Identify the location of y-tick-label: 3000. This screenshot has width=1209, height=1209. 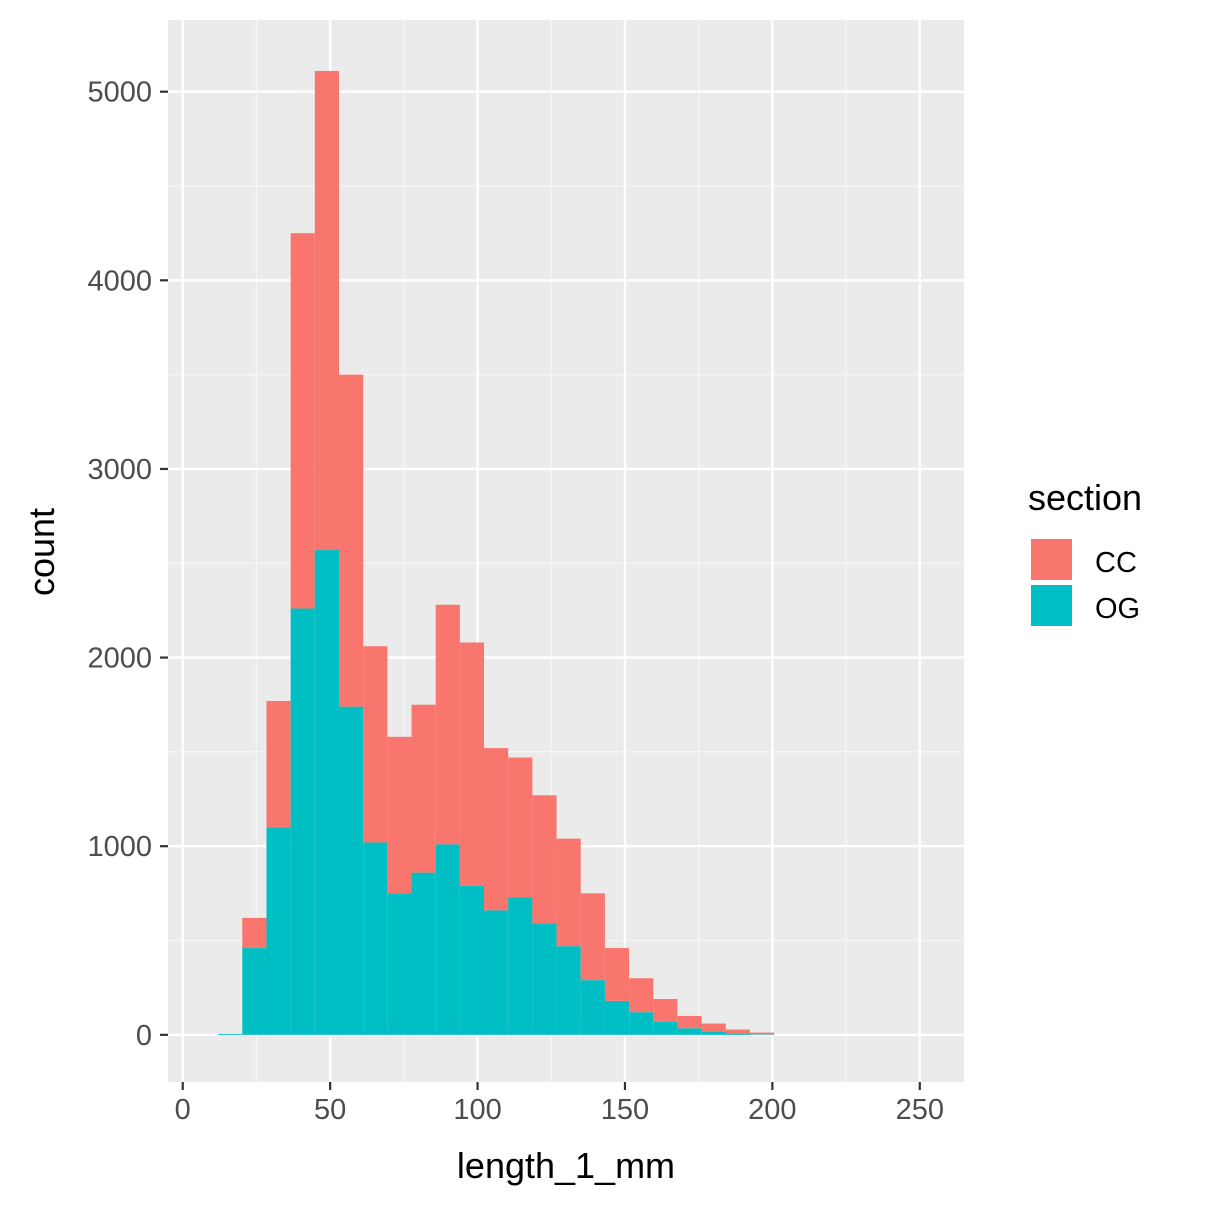
(119, 470).